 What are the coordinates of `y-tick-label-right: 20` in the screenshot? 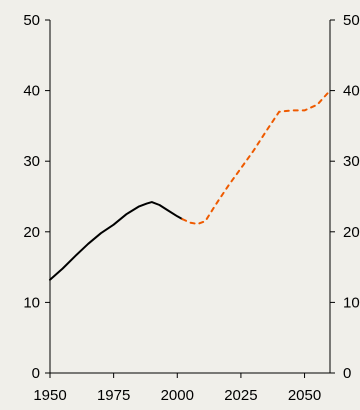 It's located at (351, 232).